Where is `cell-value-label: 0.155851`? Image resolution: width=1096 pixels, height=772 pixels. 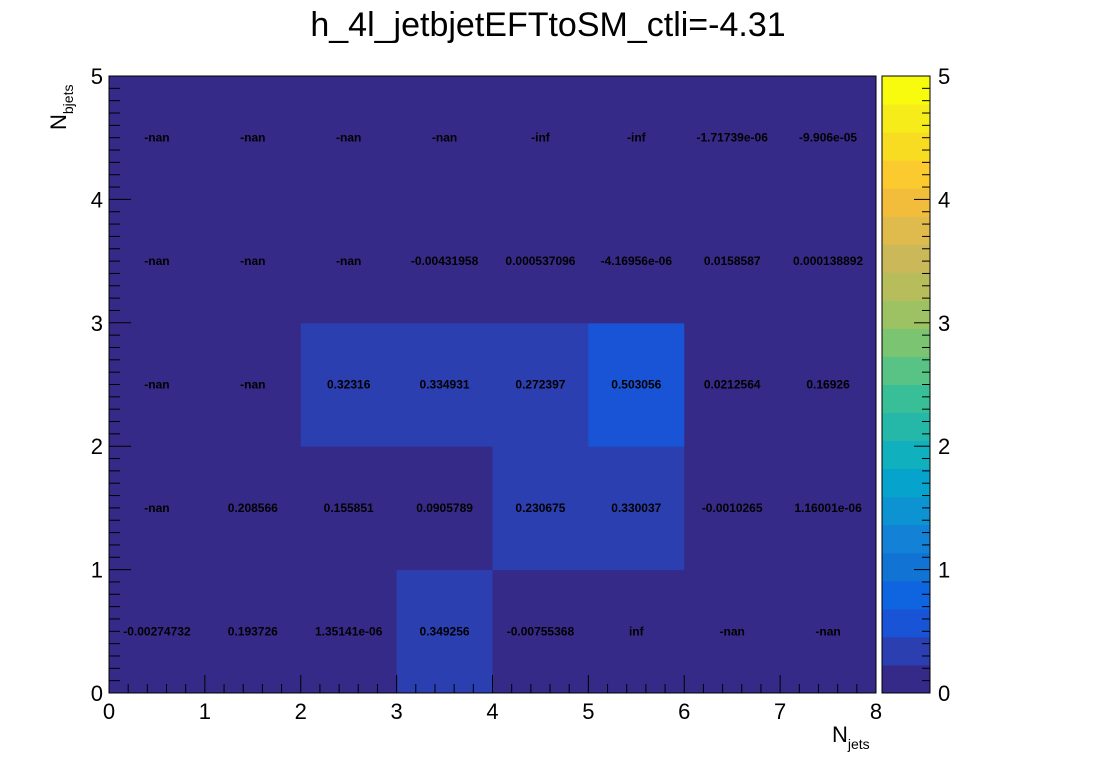 cell-value-label: 0.155851 is located at coordinates (349, 508).